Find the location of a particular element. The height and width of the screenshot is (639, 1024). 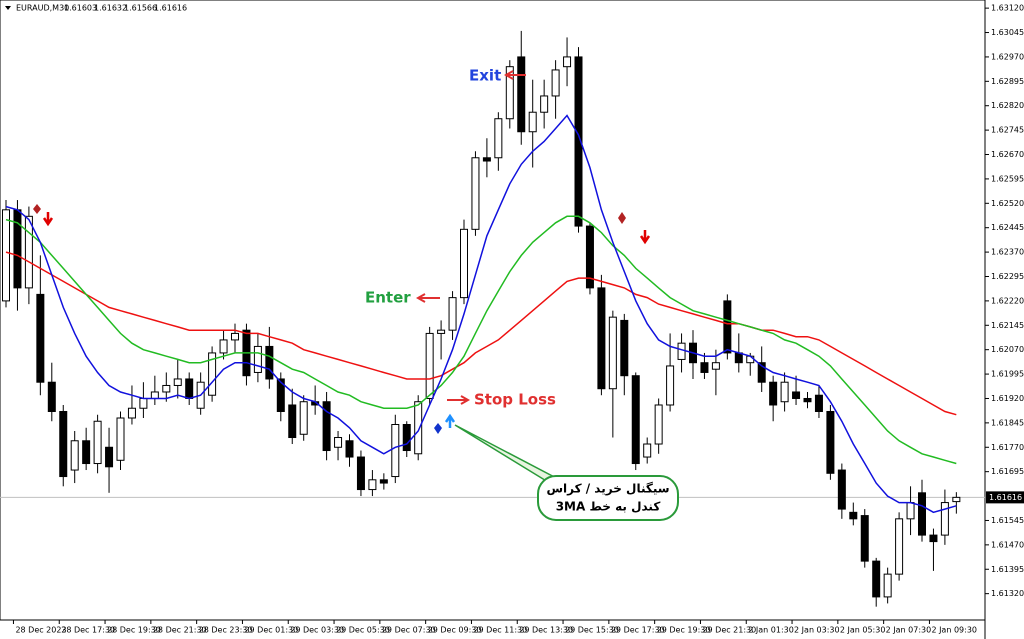

price-tag: 1.61616 is located at coordinates (1005, 497).